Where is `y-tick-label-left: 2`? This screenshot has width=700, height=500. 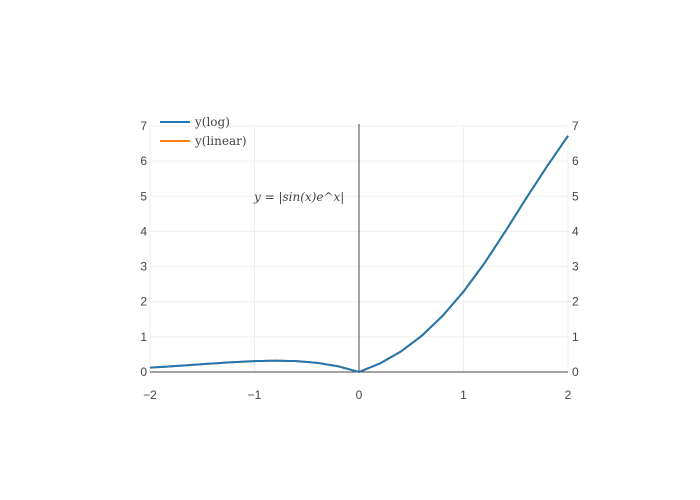
y-tick-label-left: 2 is located at coordinates (143, 302).